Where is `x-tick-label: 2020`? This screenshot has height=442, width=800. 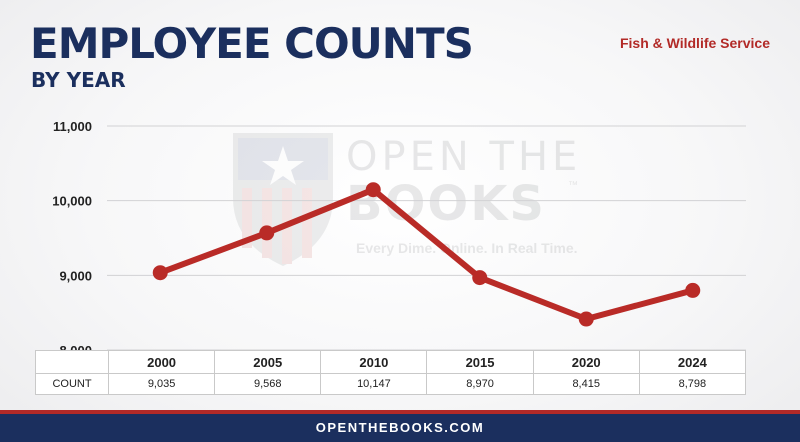
x-tick-label: 2020 is located at coordinates (586, 362).